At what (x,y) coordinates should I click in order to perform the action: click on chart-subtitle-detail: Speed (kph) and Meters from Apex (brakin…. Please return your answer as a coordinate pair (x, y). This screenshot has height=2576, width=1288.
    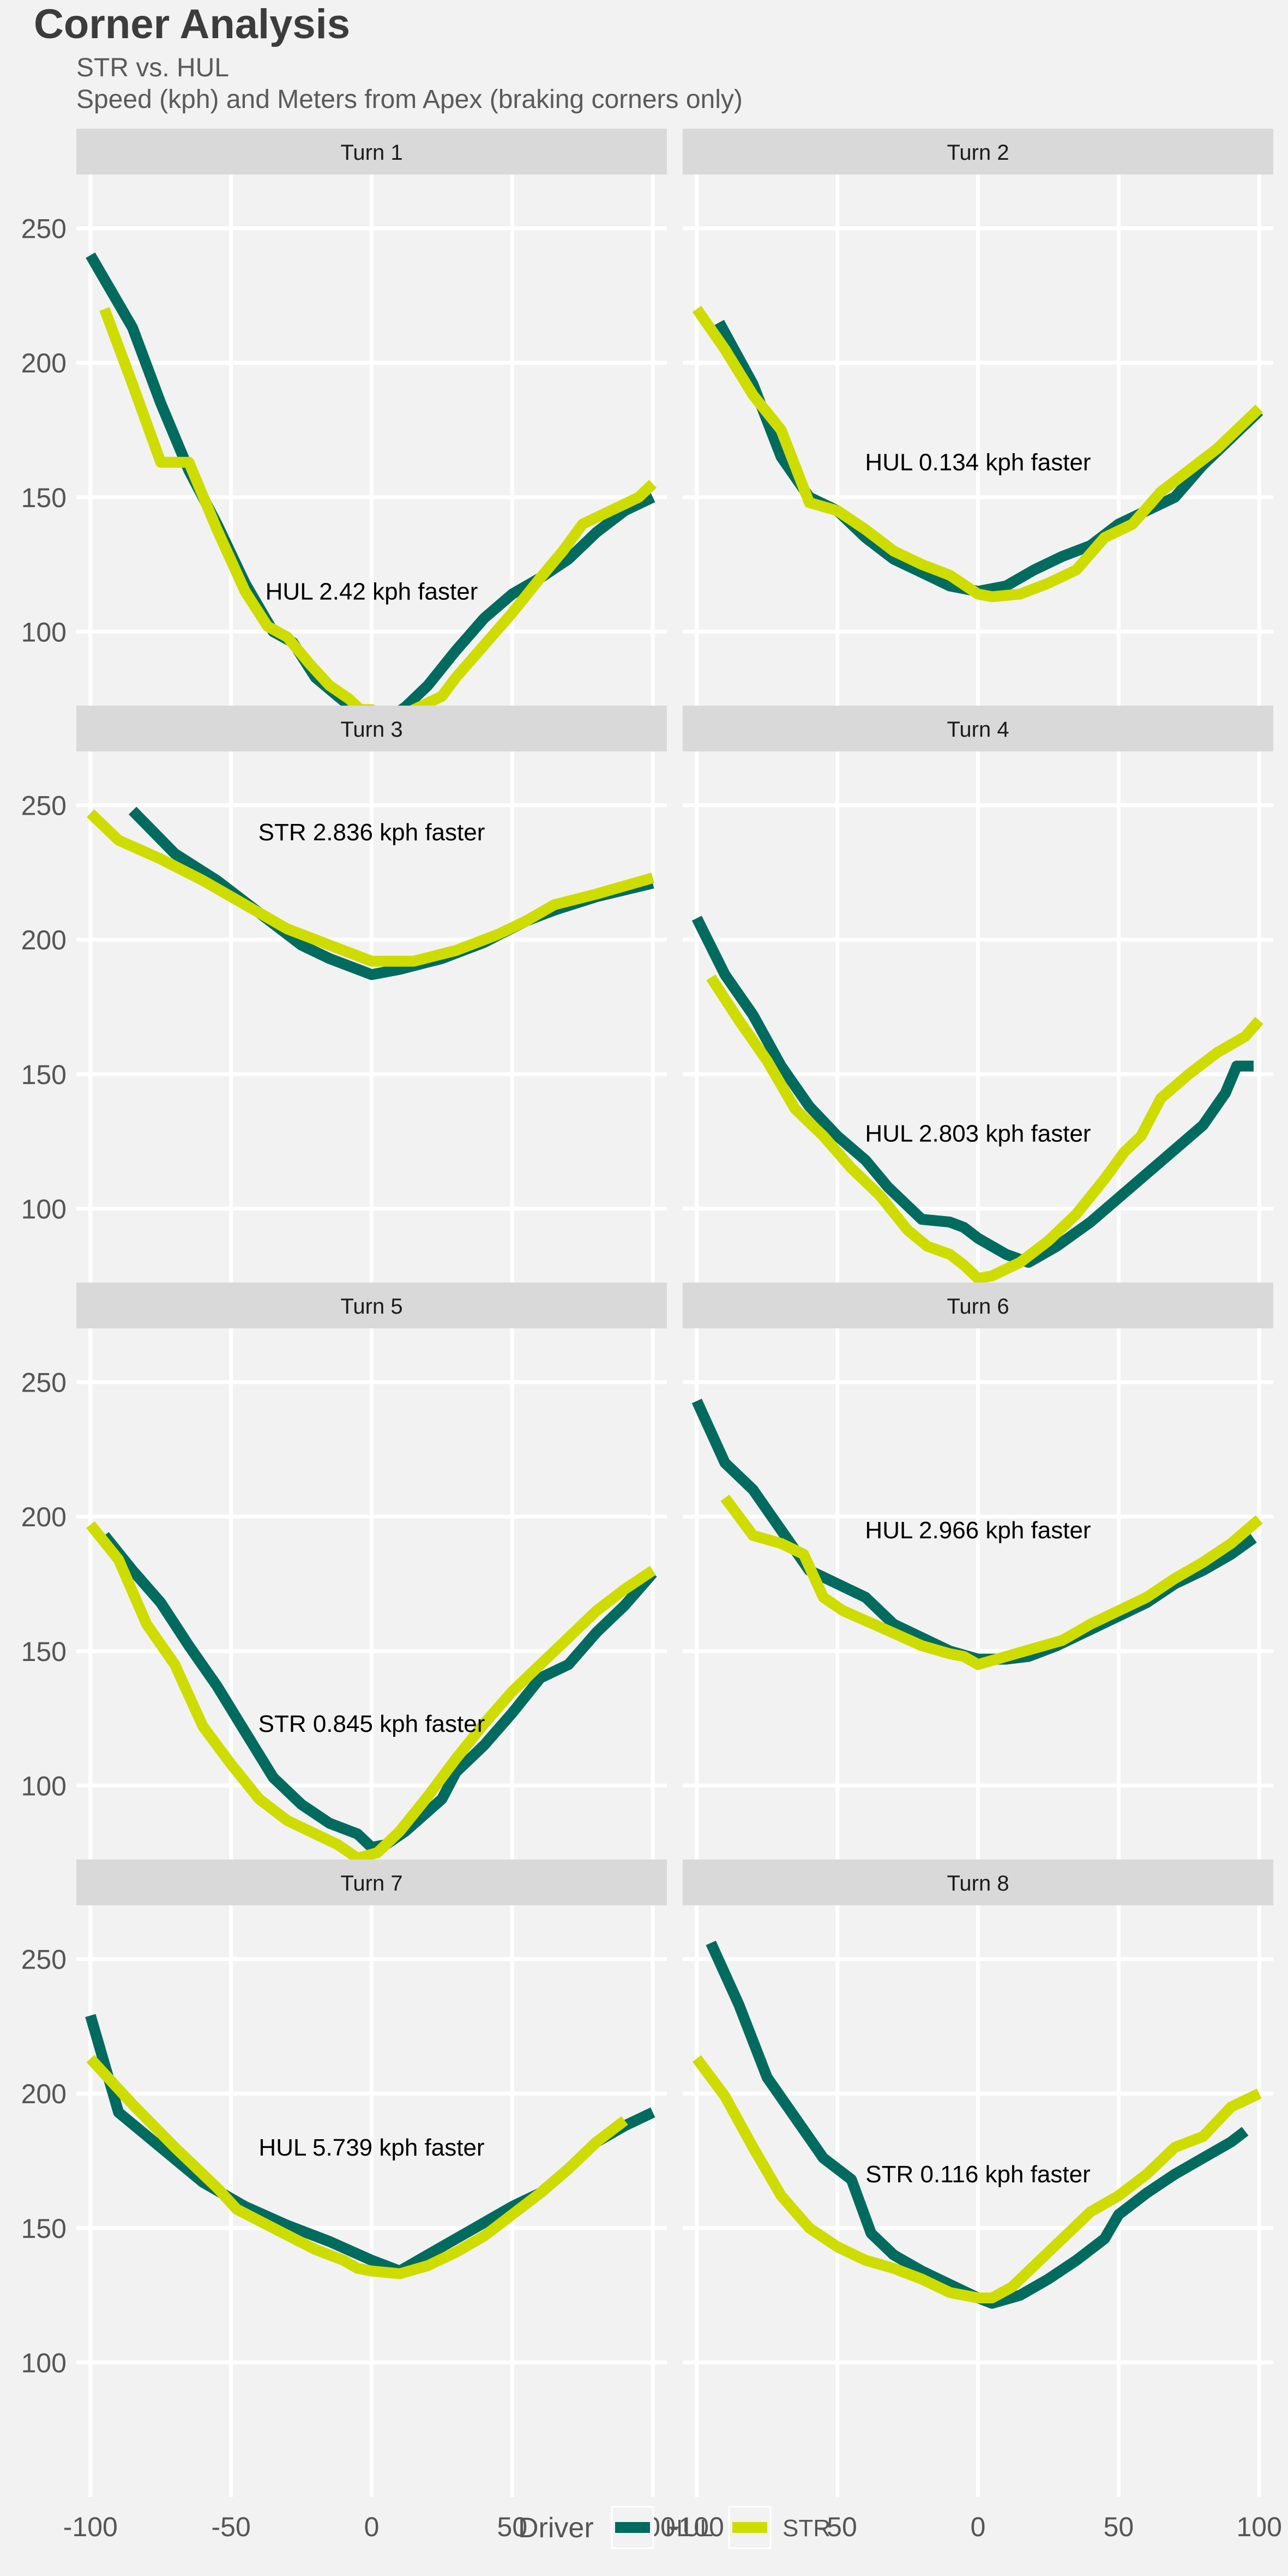
    Looking at the image, I should click on (409, 99).